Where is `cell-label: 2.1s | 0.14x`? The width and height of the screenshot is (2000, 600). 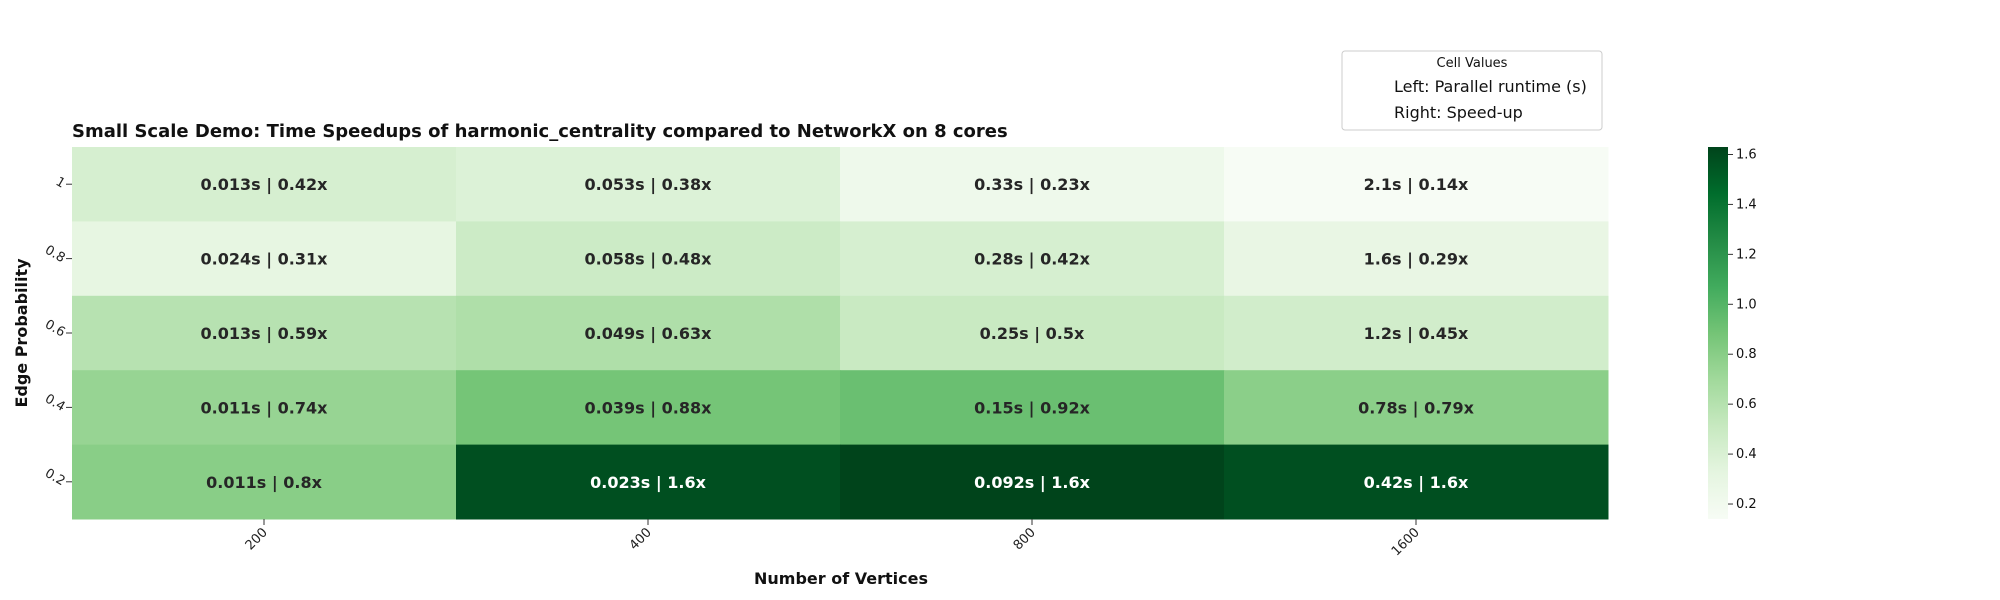
cell-label: 2.1s | 0.14x is located at coordinates (1416, 185).